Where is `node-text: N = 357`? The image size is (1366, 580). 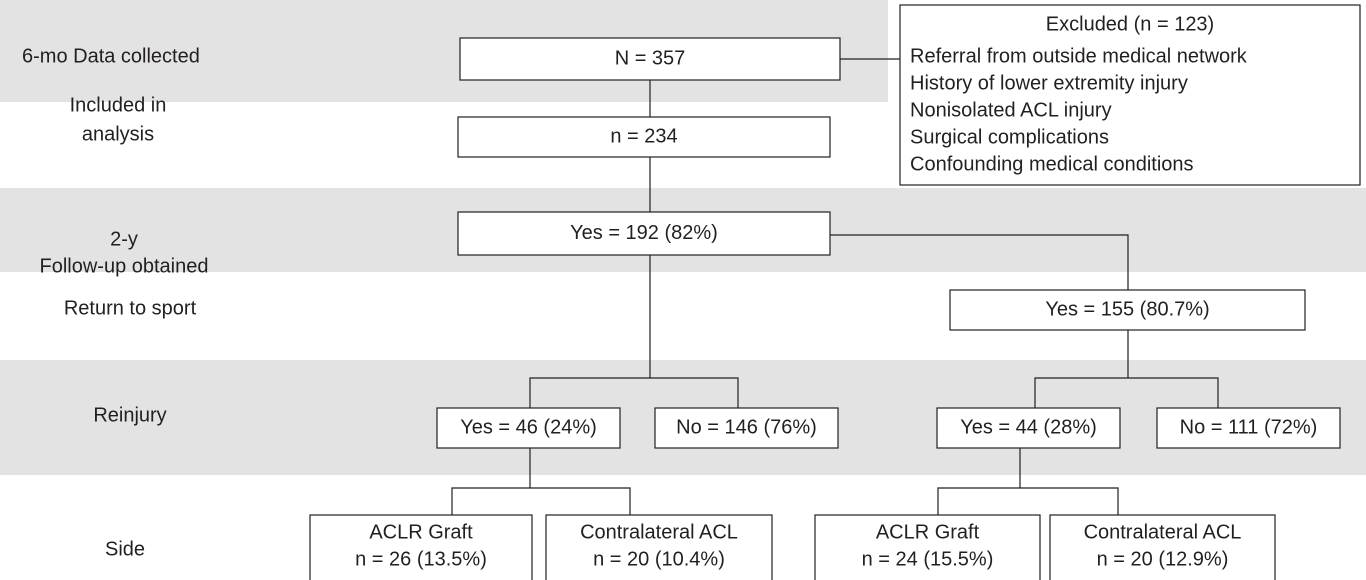 node-text: N = 357 is located at coordinates (650, 58).